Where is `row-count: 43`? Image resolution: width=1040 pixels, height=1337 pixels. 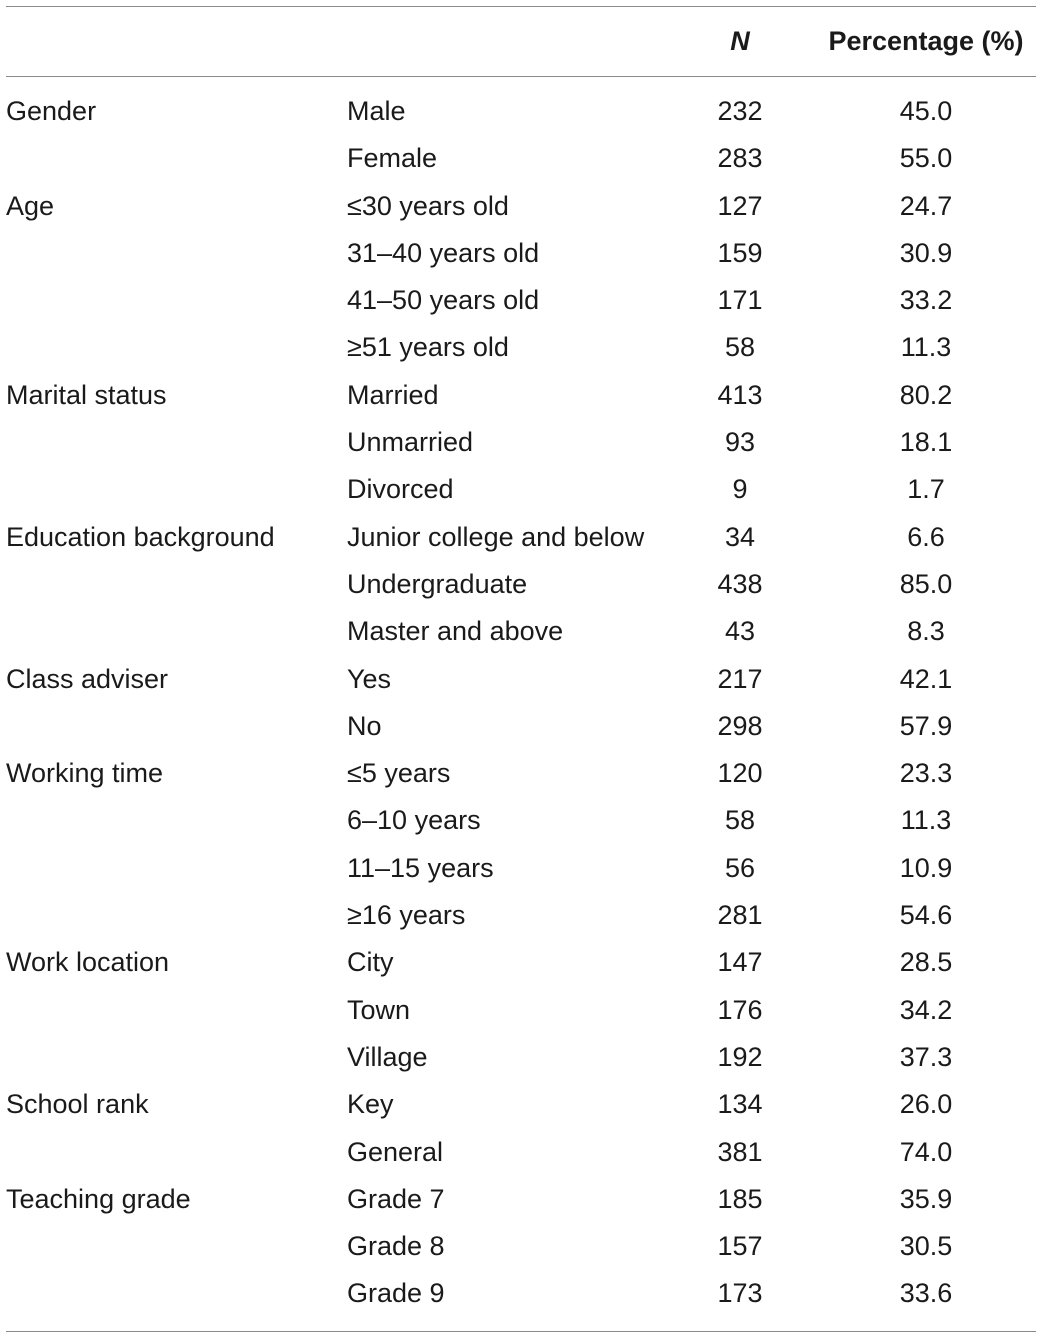
row-count: 43 is located at coordinates (740, 631).